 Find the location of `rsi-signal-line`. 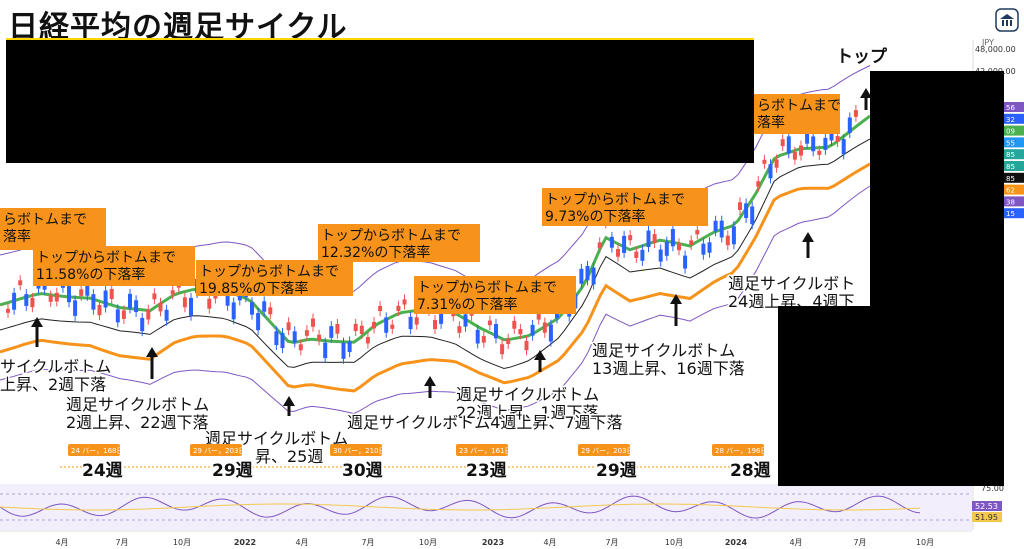

rsi-signal-line is located at coordinates (460, 507).